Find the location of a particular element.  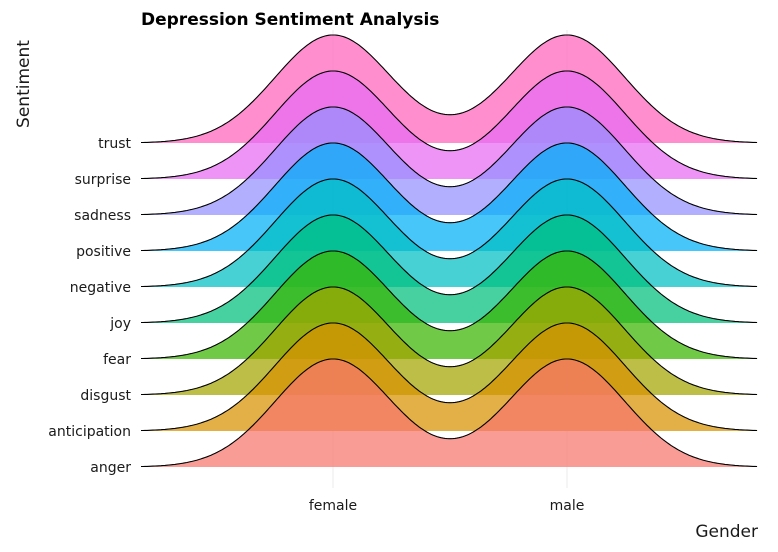

x-tick-male: male is located at coordinates (567, 506).